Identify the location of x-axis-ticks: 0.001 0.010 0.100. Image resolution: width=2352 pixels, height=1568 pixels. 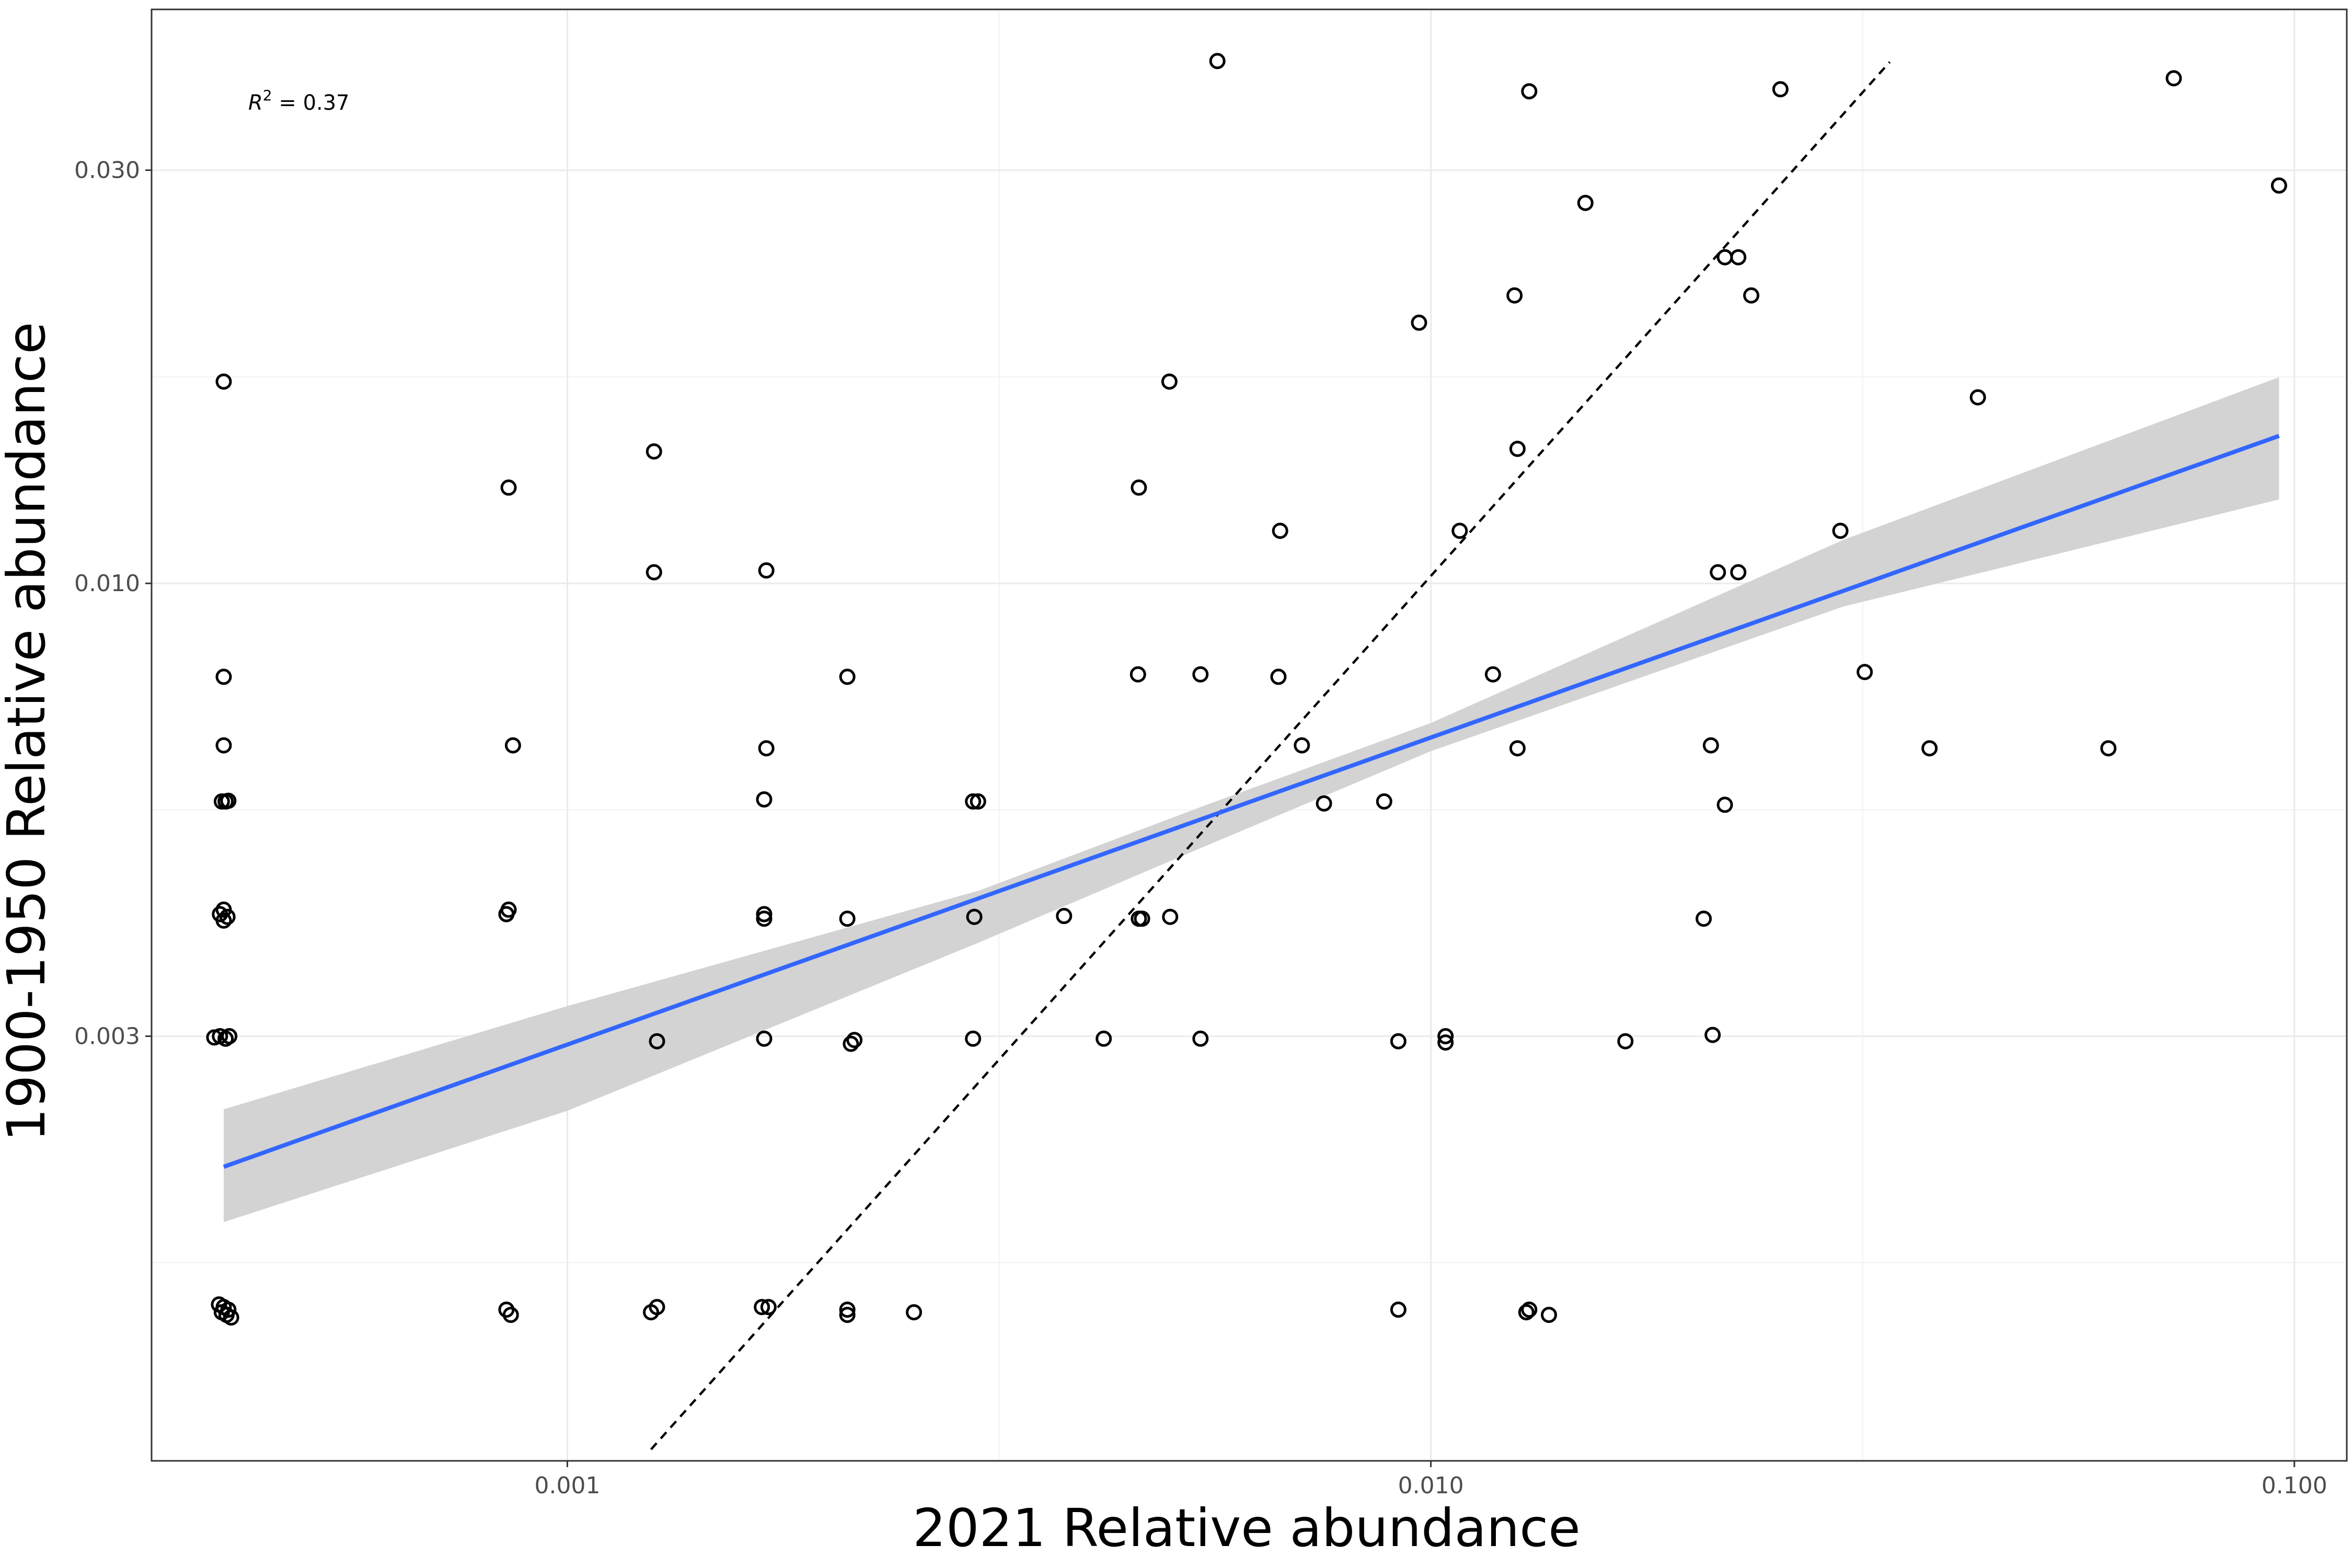
(1430, 1480).